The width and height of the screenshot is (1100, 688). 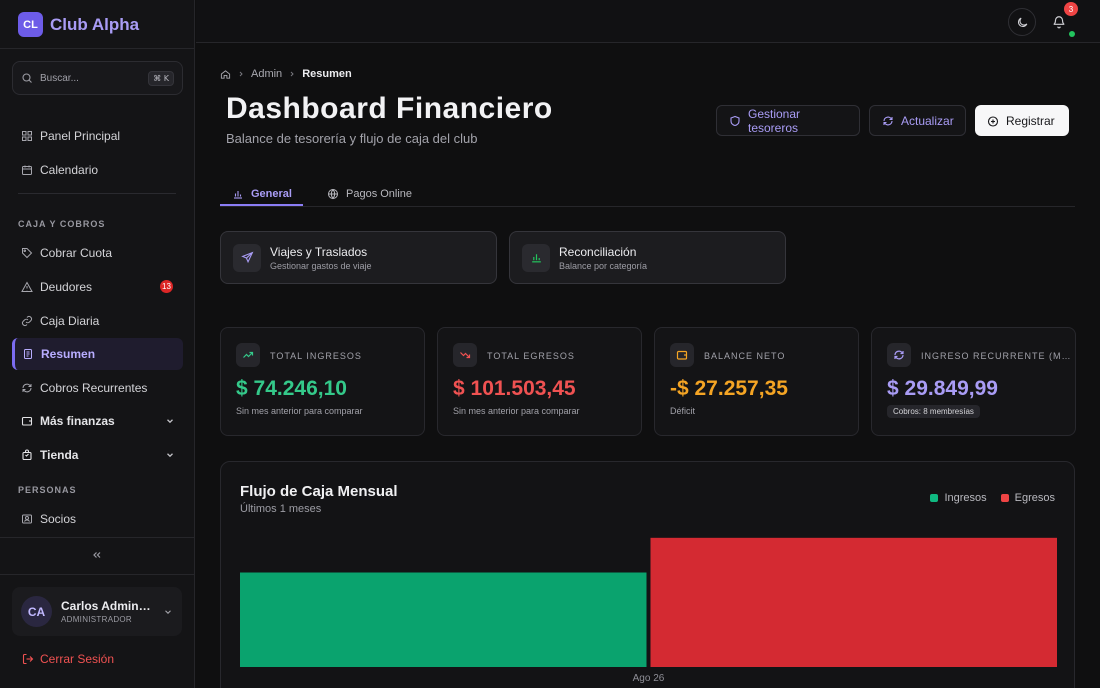 I want to click on travel-card-title: Viajes y Traslados, so click(x=319, y=251).